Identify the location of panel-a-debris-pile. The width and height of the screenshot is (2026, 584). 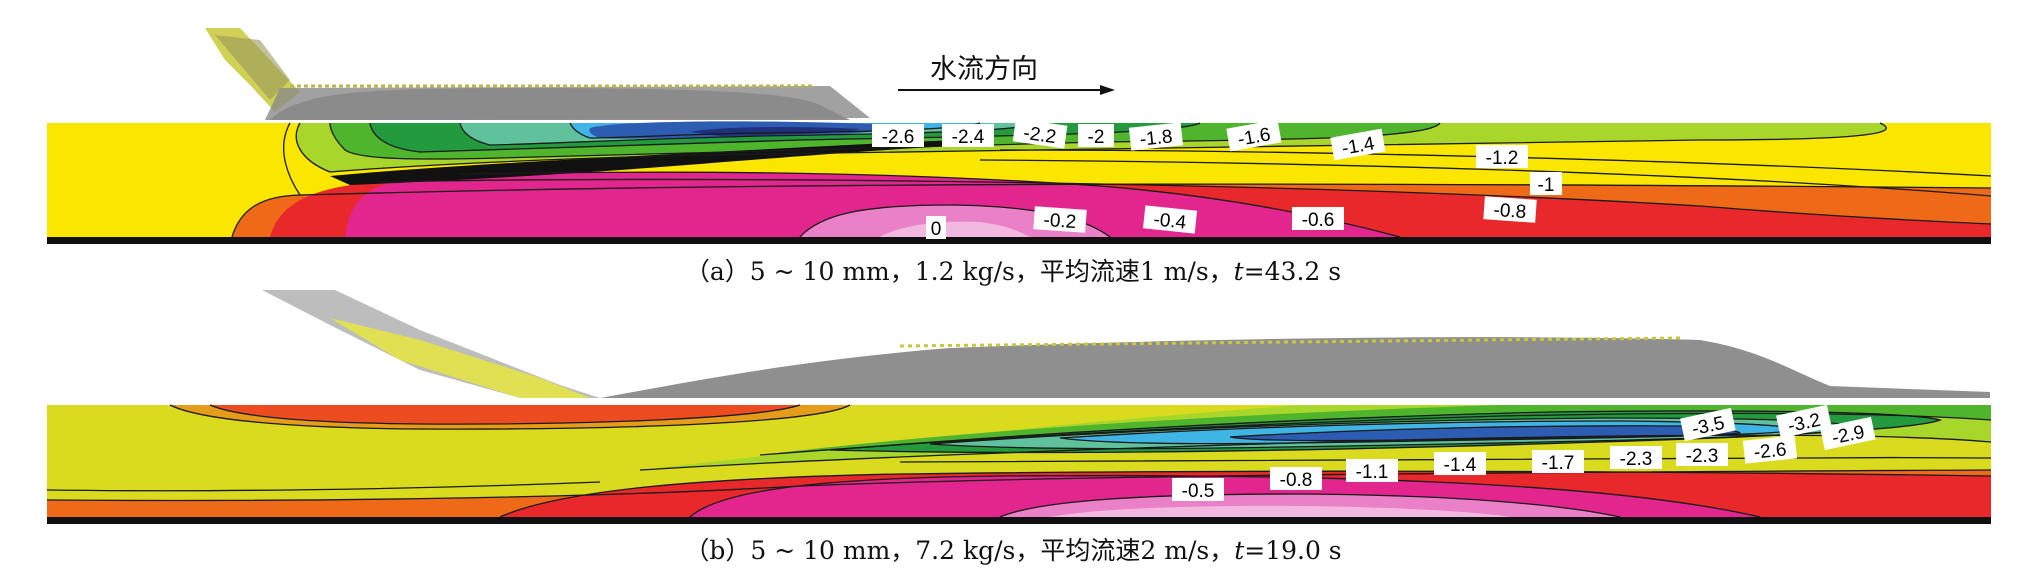
(537, 74).